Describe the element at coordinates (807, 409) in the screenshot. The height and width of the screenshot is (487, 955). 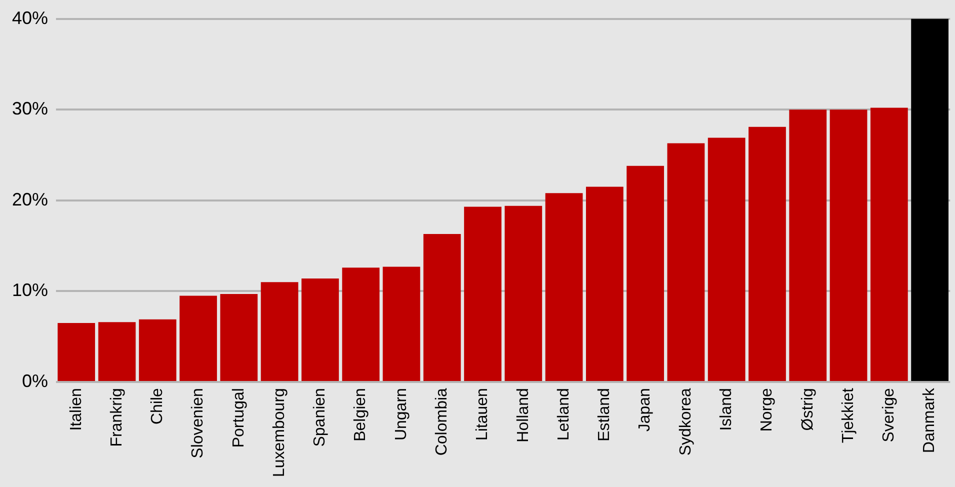
I see `x-tick-label: Østrig` at that location.